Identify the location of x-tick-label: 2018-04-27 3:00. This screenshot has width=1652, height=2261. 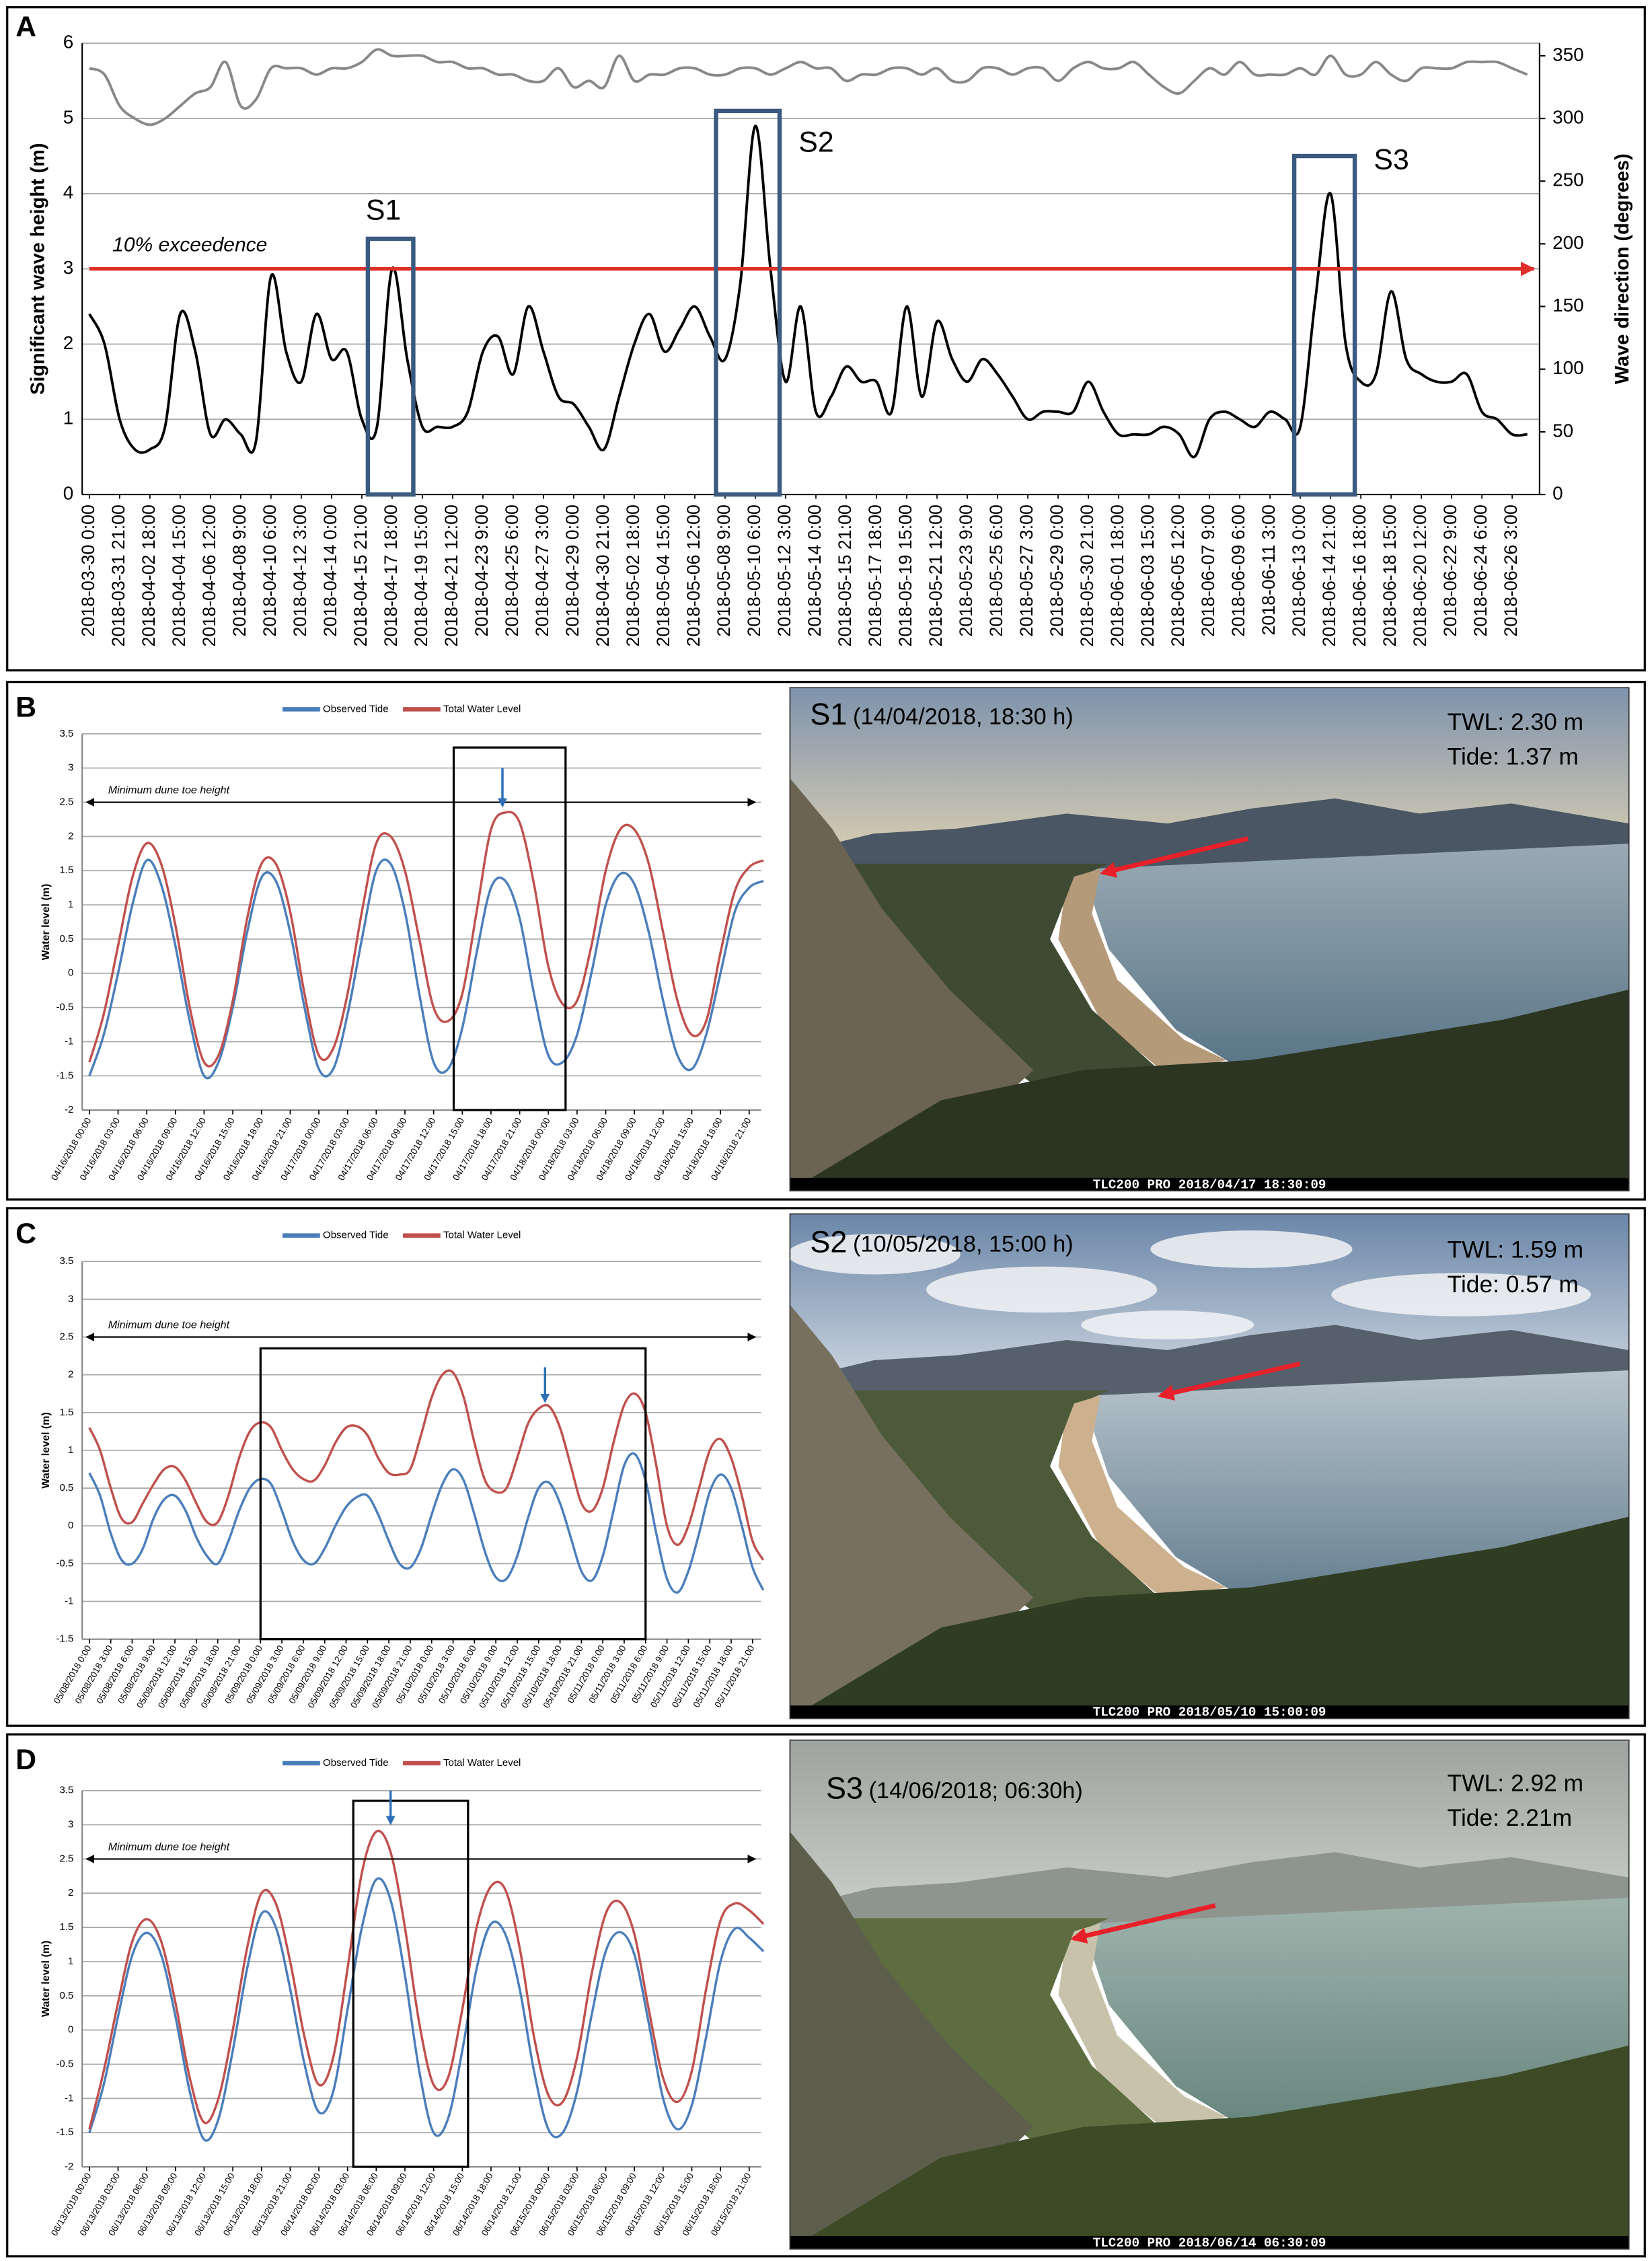
(542, 570).